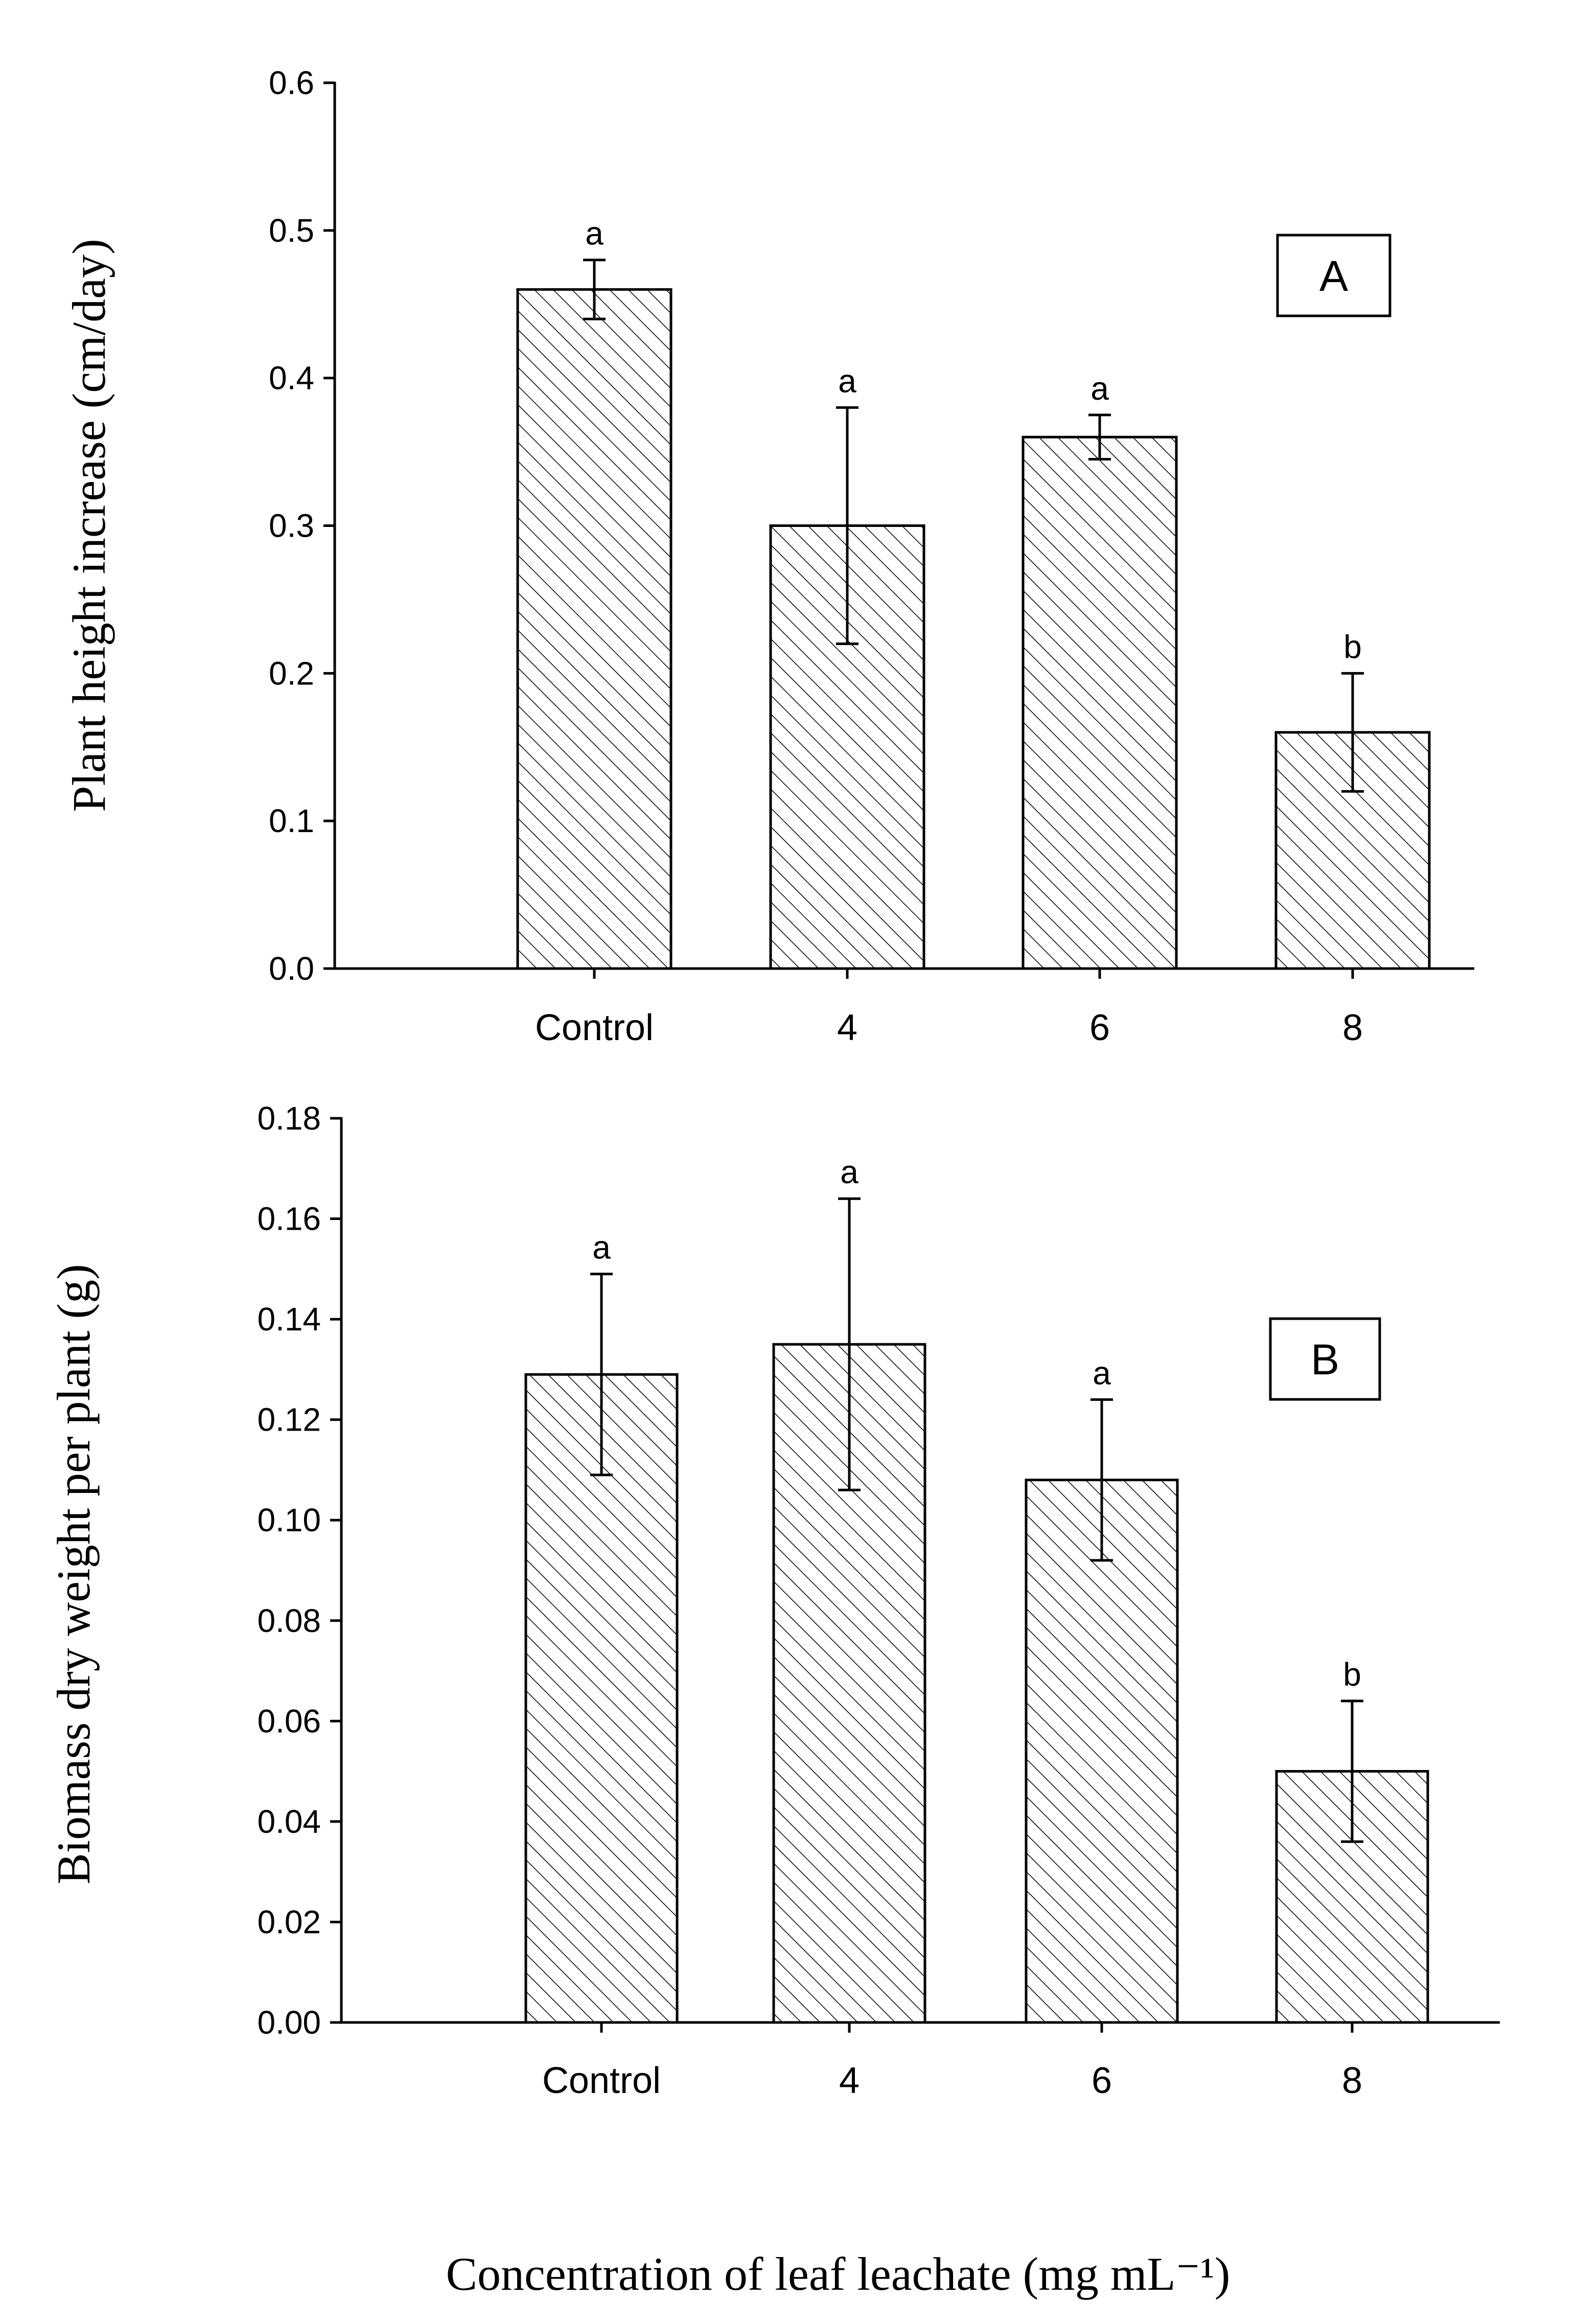 This screenshot has width=1578, height=2324. Describe the element at coordinates (292, 820) in the screenshot. I see `panel-a-y-tick-label: 0.1` at that location.